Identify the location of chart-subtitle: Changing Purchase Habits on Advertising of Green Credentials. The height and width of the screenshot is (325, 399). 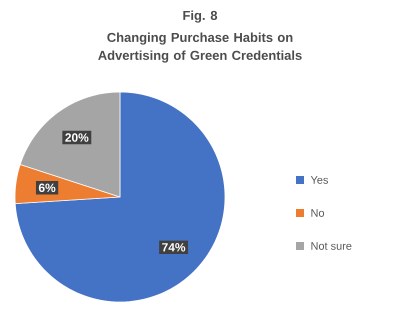
(200, 47).